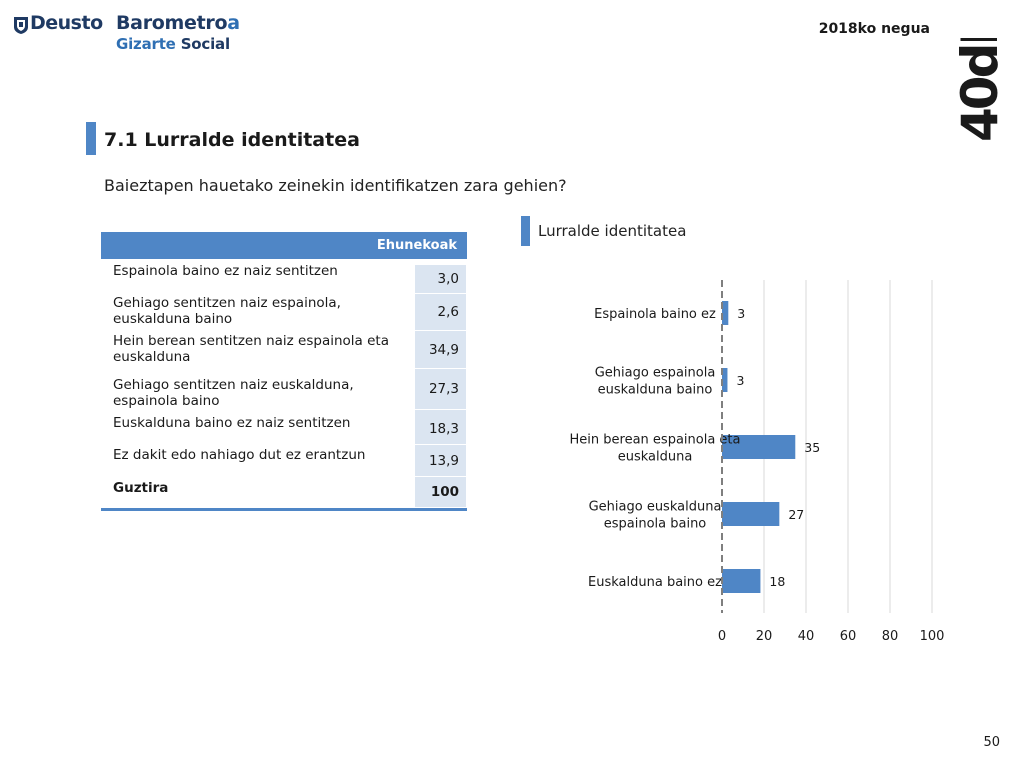 The height and width of the screenshot is (768, 1024). What do you see at coordinates (205, 44) in the screenshot?
I see `logo-social: Social` at bounding box center [205, 44].